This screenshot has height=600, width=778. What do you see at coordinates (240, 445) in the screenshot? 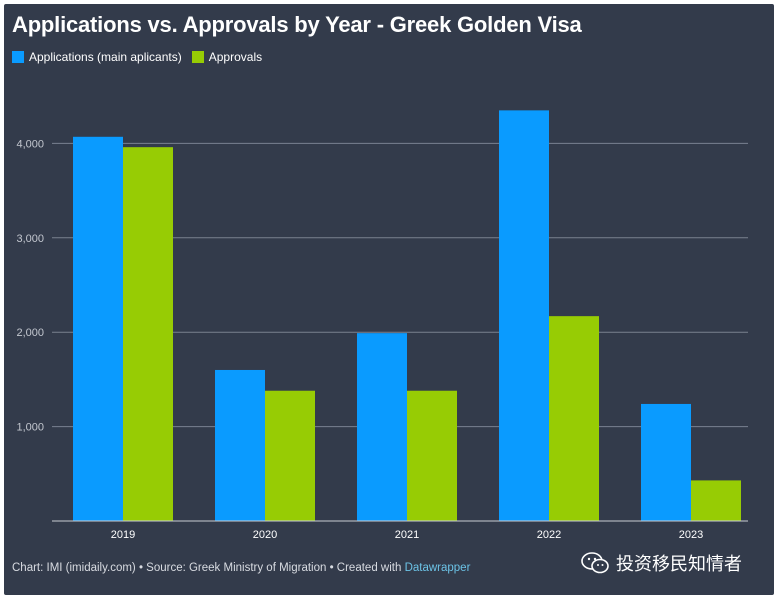
I see `bar-applications-2020` at bounding box center [240, 445].